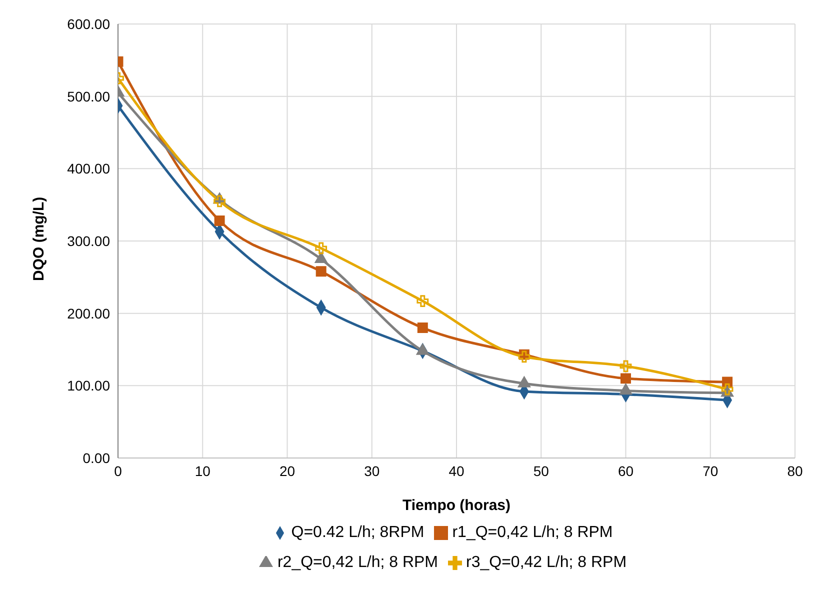 The width and height of the screenshot is (833, 589). I want to click on x-tick-label: 50, so click(541, 470).